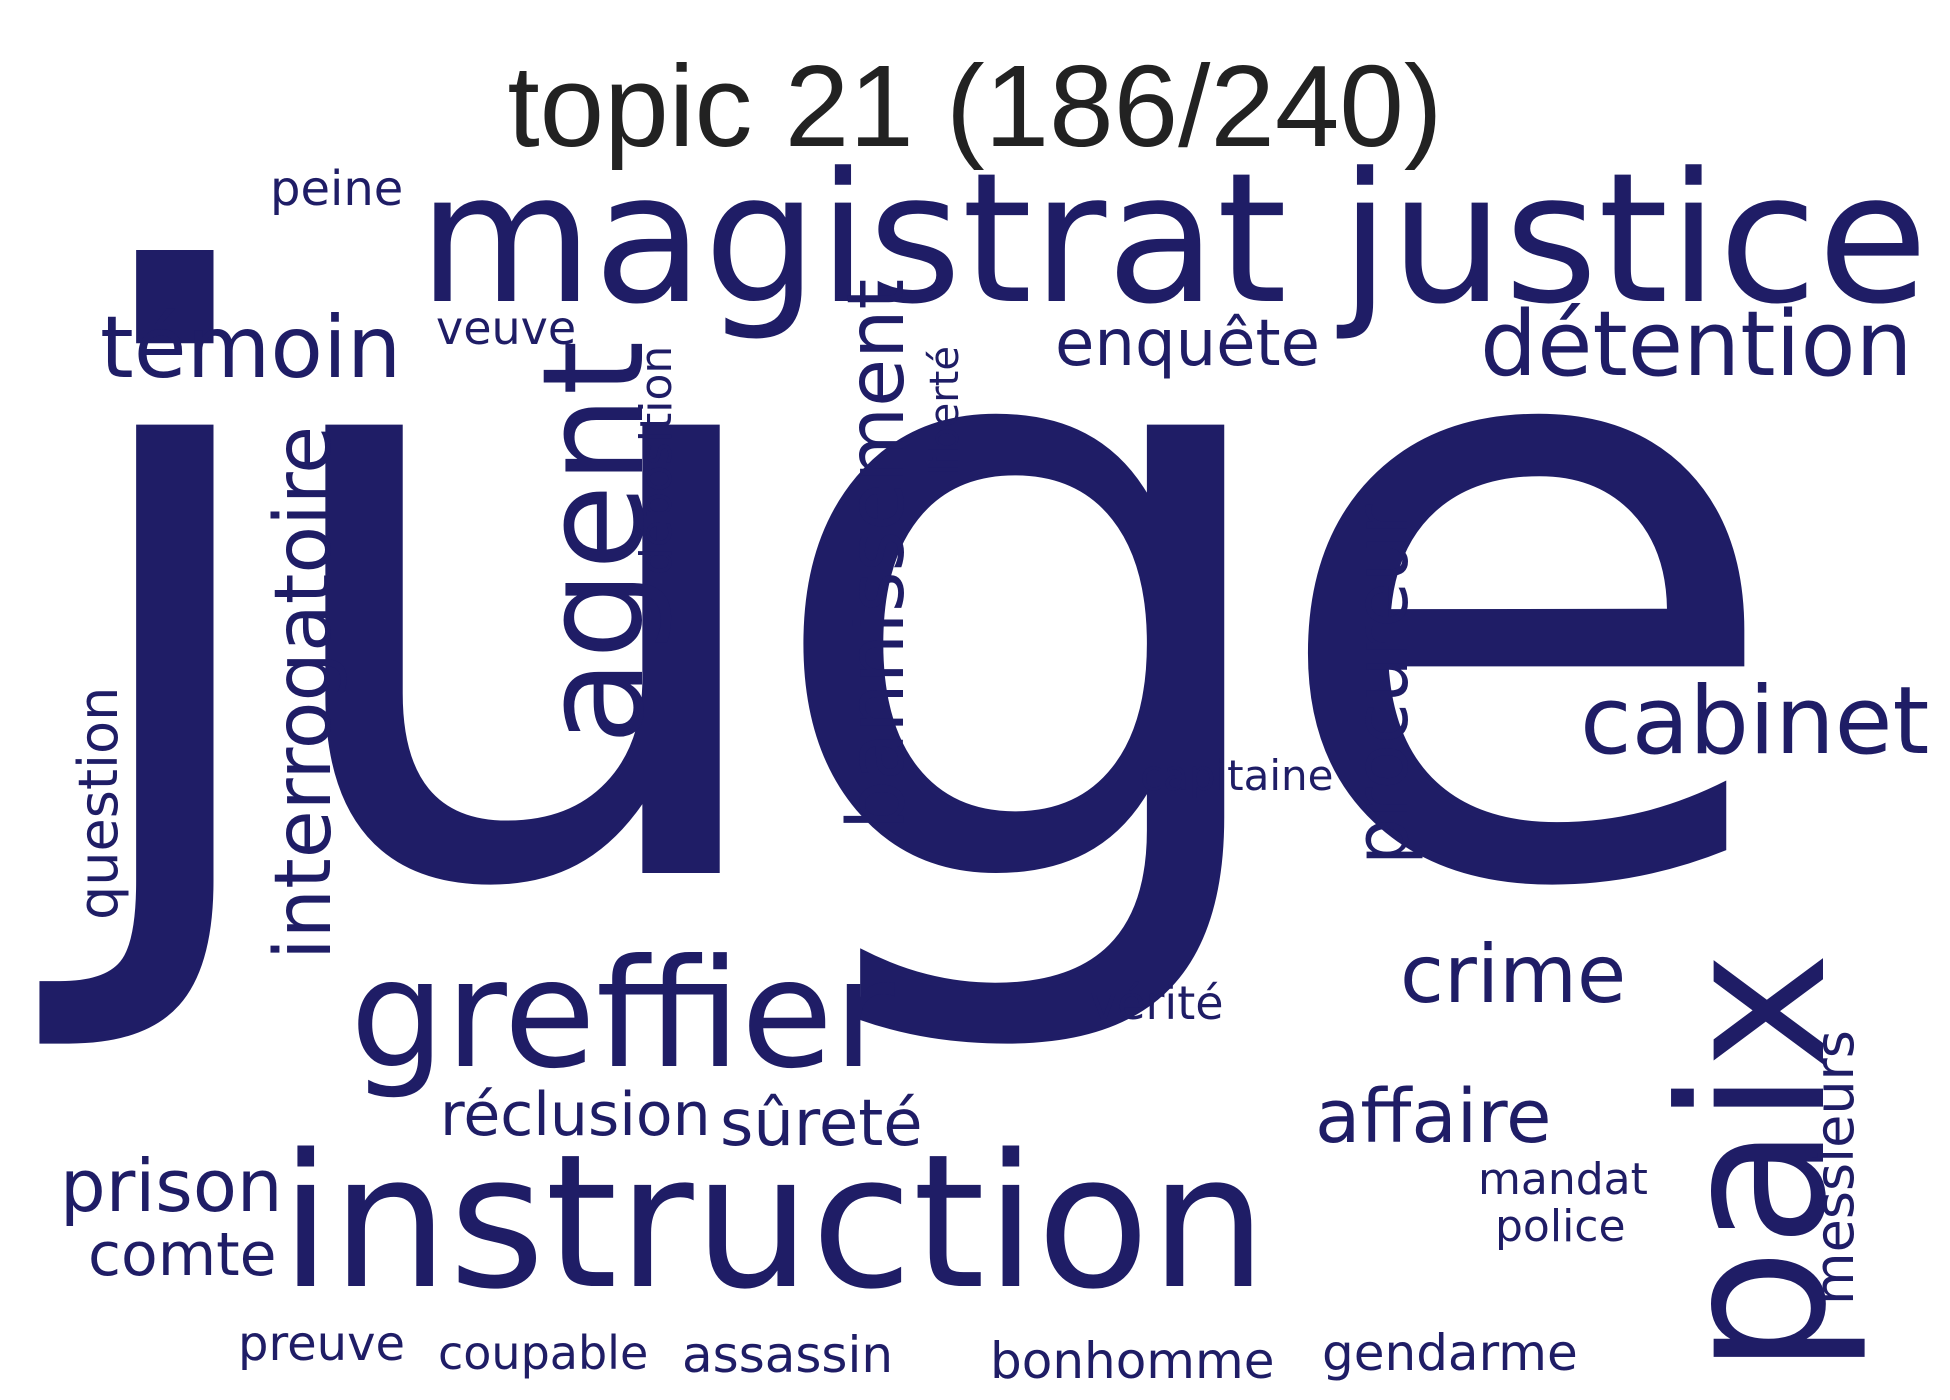 This screenshot has width=1950, height=1400. Describe the element at coordinates (1157, 1003) in the screenshot. I see `word-verite: vérité` at that location.